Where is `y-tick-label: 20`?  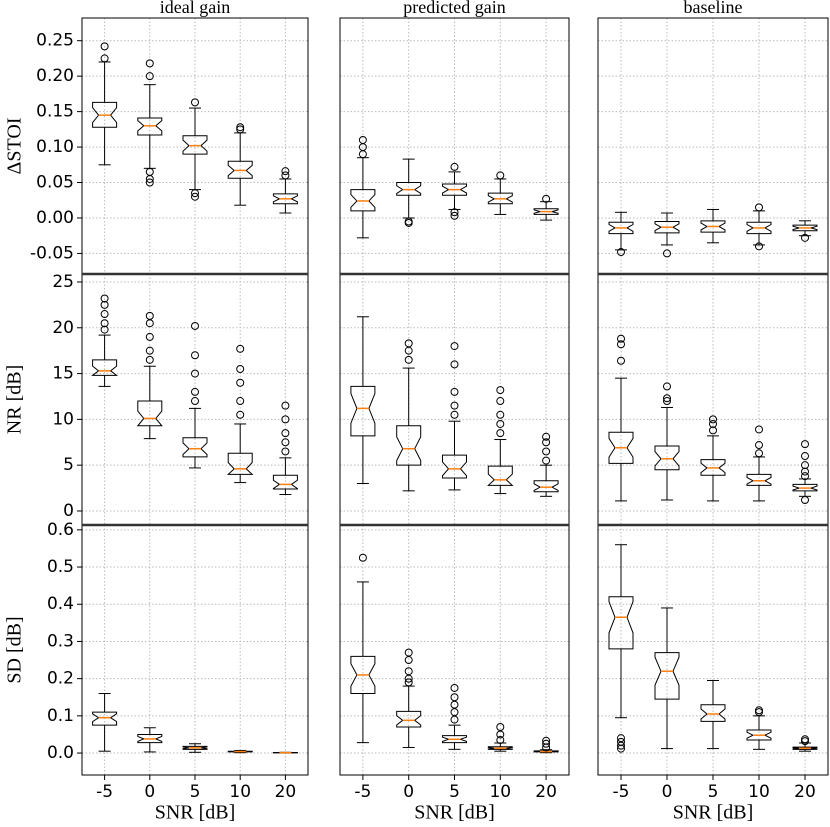 y-tick-label: 20 is located at coordinates (63, 328).